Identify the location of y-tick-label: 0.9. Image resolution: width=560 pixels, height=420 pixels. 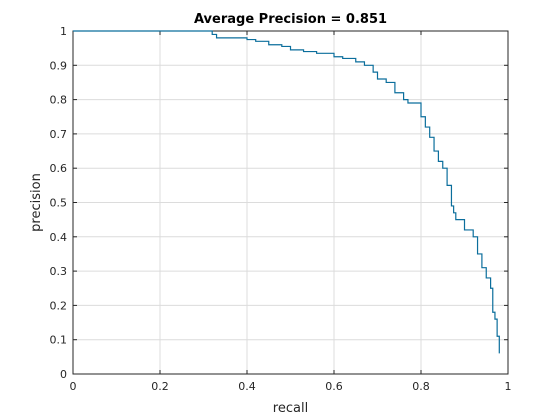
(59, 65).